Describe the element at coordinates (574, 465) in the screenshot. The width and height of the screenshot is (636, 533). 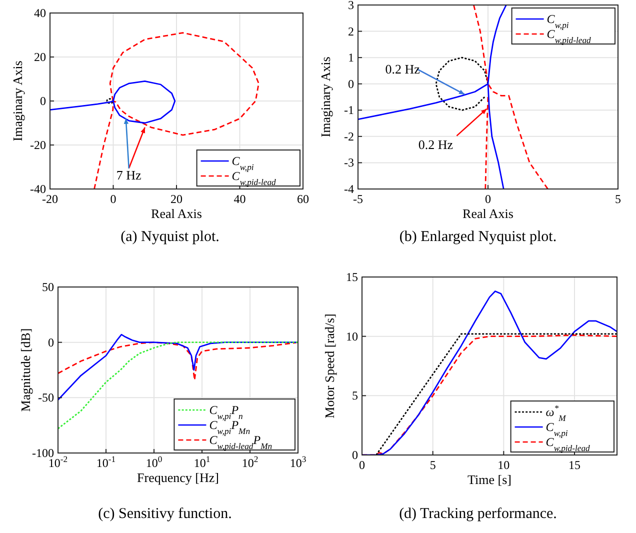
I see `x-tick-label: 15` at that location.